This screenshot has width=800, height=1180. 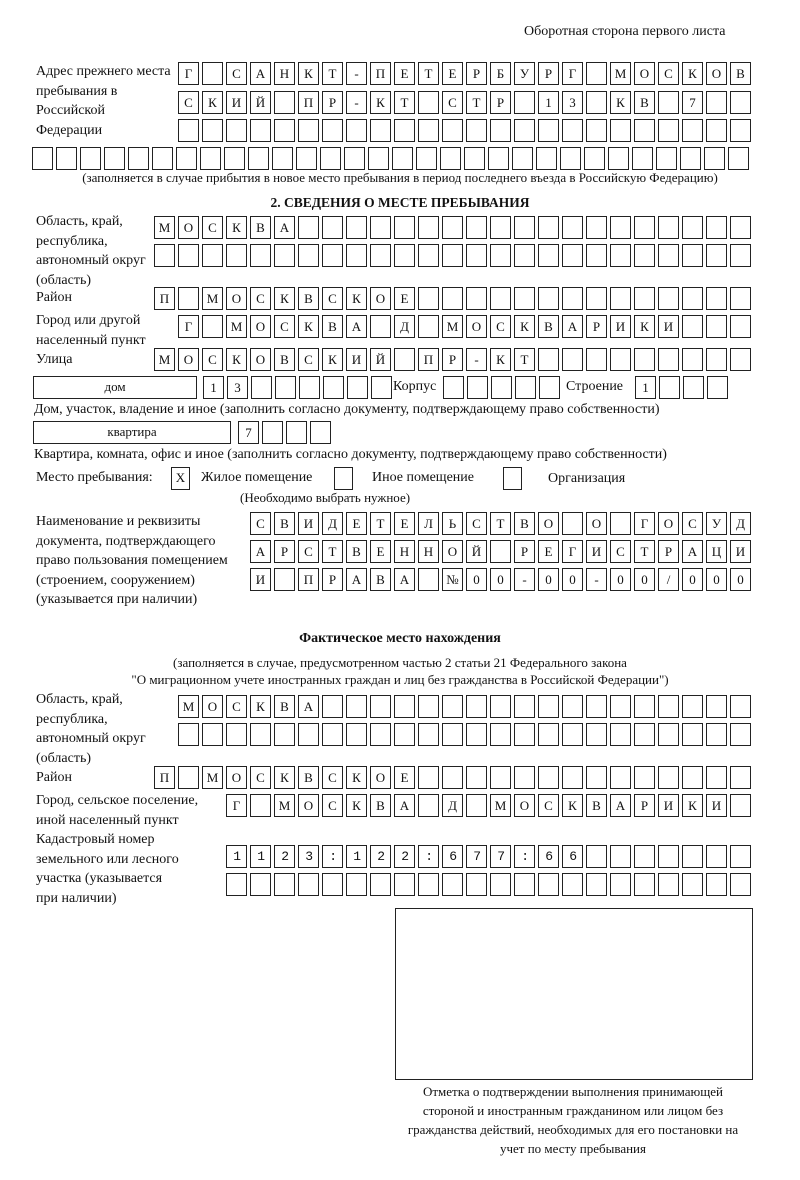 What do you see at coordinates (236, 326) in the screenshot?
I see `char-cell: М` at bounding box center [236, 326].